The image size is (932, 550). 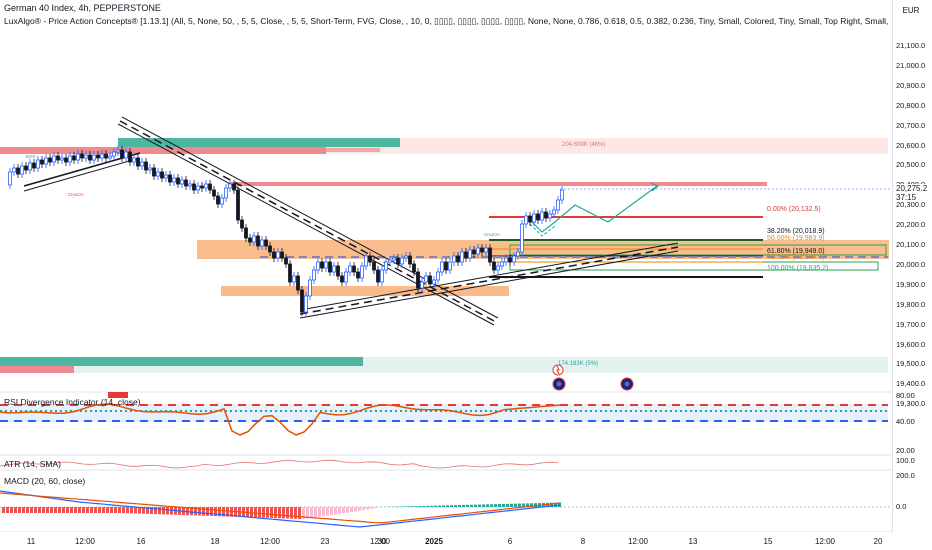 I want to click on rsi-tick-label: 20.00, so click(x=905, y=450).